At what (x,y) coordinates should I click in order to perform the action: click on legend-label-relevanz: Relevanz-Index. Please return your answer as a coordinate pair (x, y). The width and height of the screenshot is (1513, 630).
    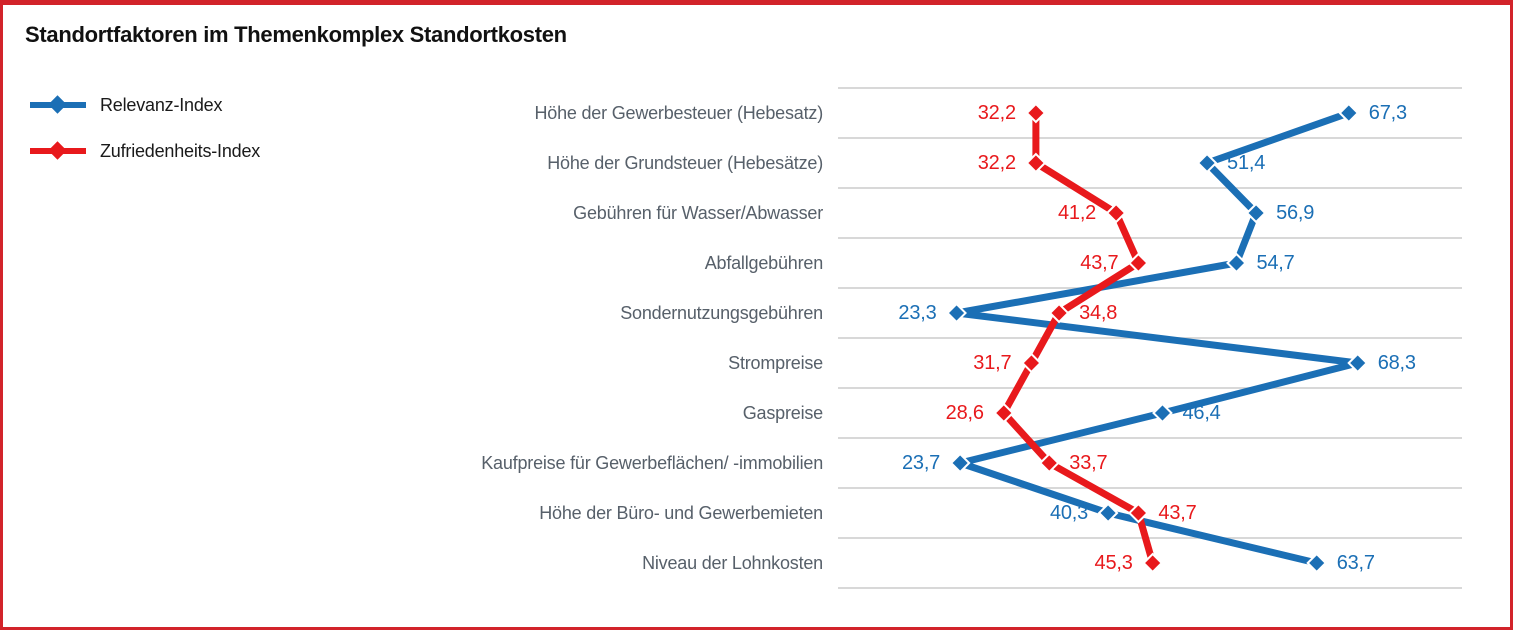
    Looking at the image, I should click on (161, 104).